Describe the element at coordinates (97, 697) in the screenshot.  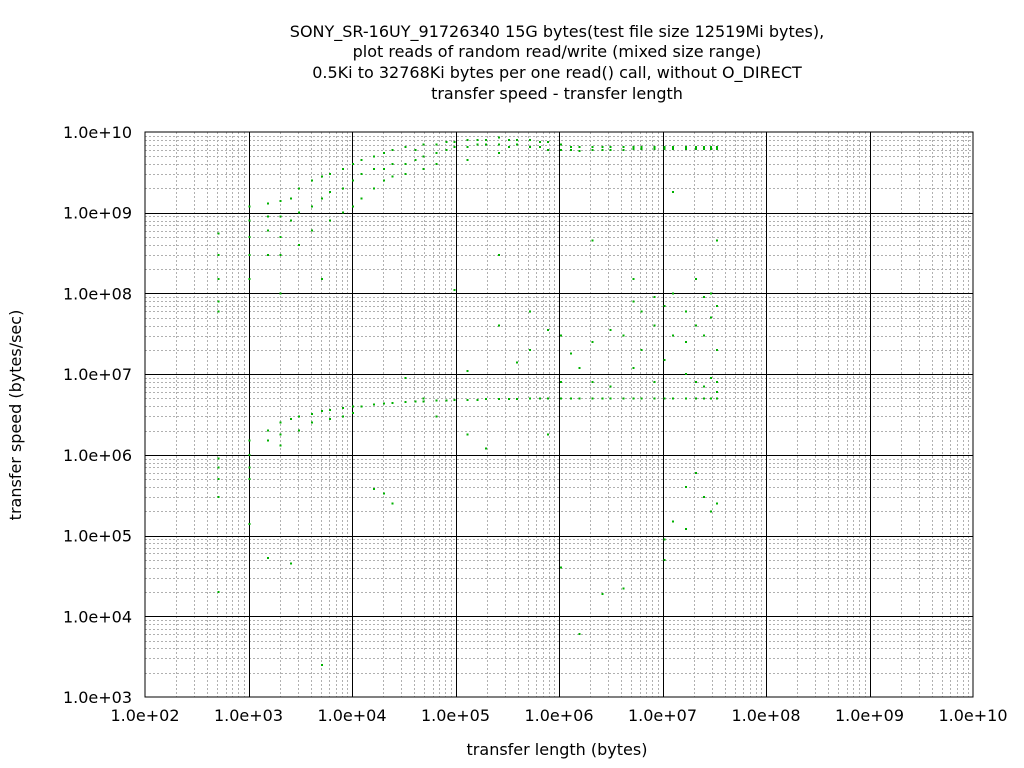
I see `y-tick-label: 1.0e+03` at that location.